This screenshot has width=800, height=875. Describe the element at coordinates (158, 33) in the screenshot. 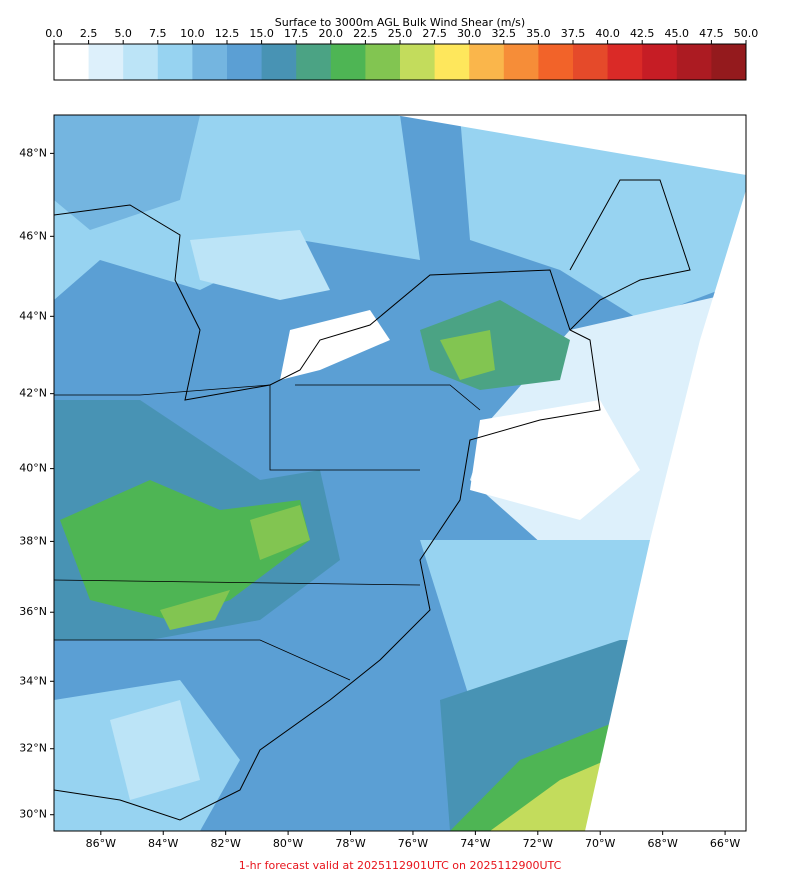

I see `colorbar-tick-label: 7.5` at that location.